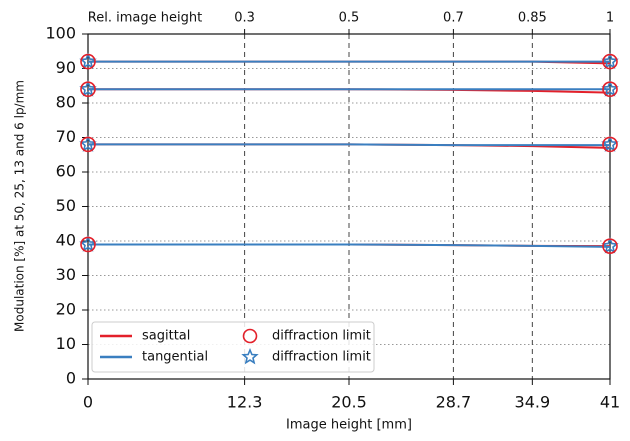 The width and height of the screenshot is (630, 441). Describe the element at coordinates (610, 18) in the screenshot. I see `top-tick-label: 1` at that location.